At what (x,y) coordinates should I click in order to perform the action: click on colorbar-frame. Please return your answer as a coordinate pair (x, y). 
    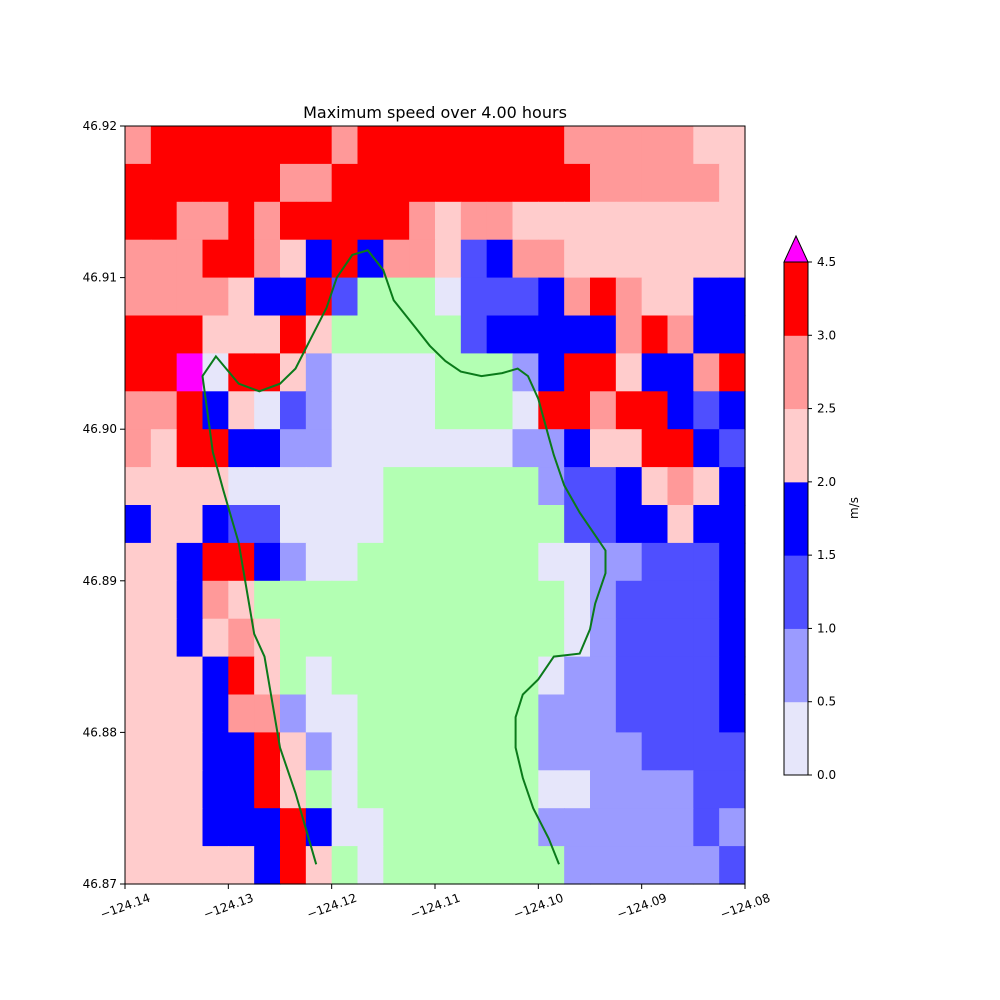
    Looking at the image, I should click on (796, 519).